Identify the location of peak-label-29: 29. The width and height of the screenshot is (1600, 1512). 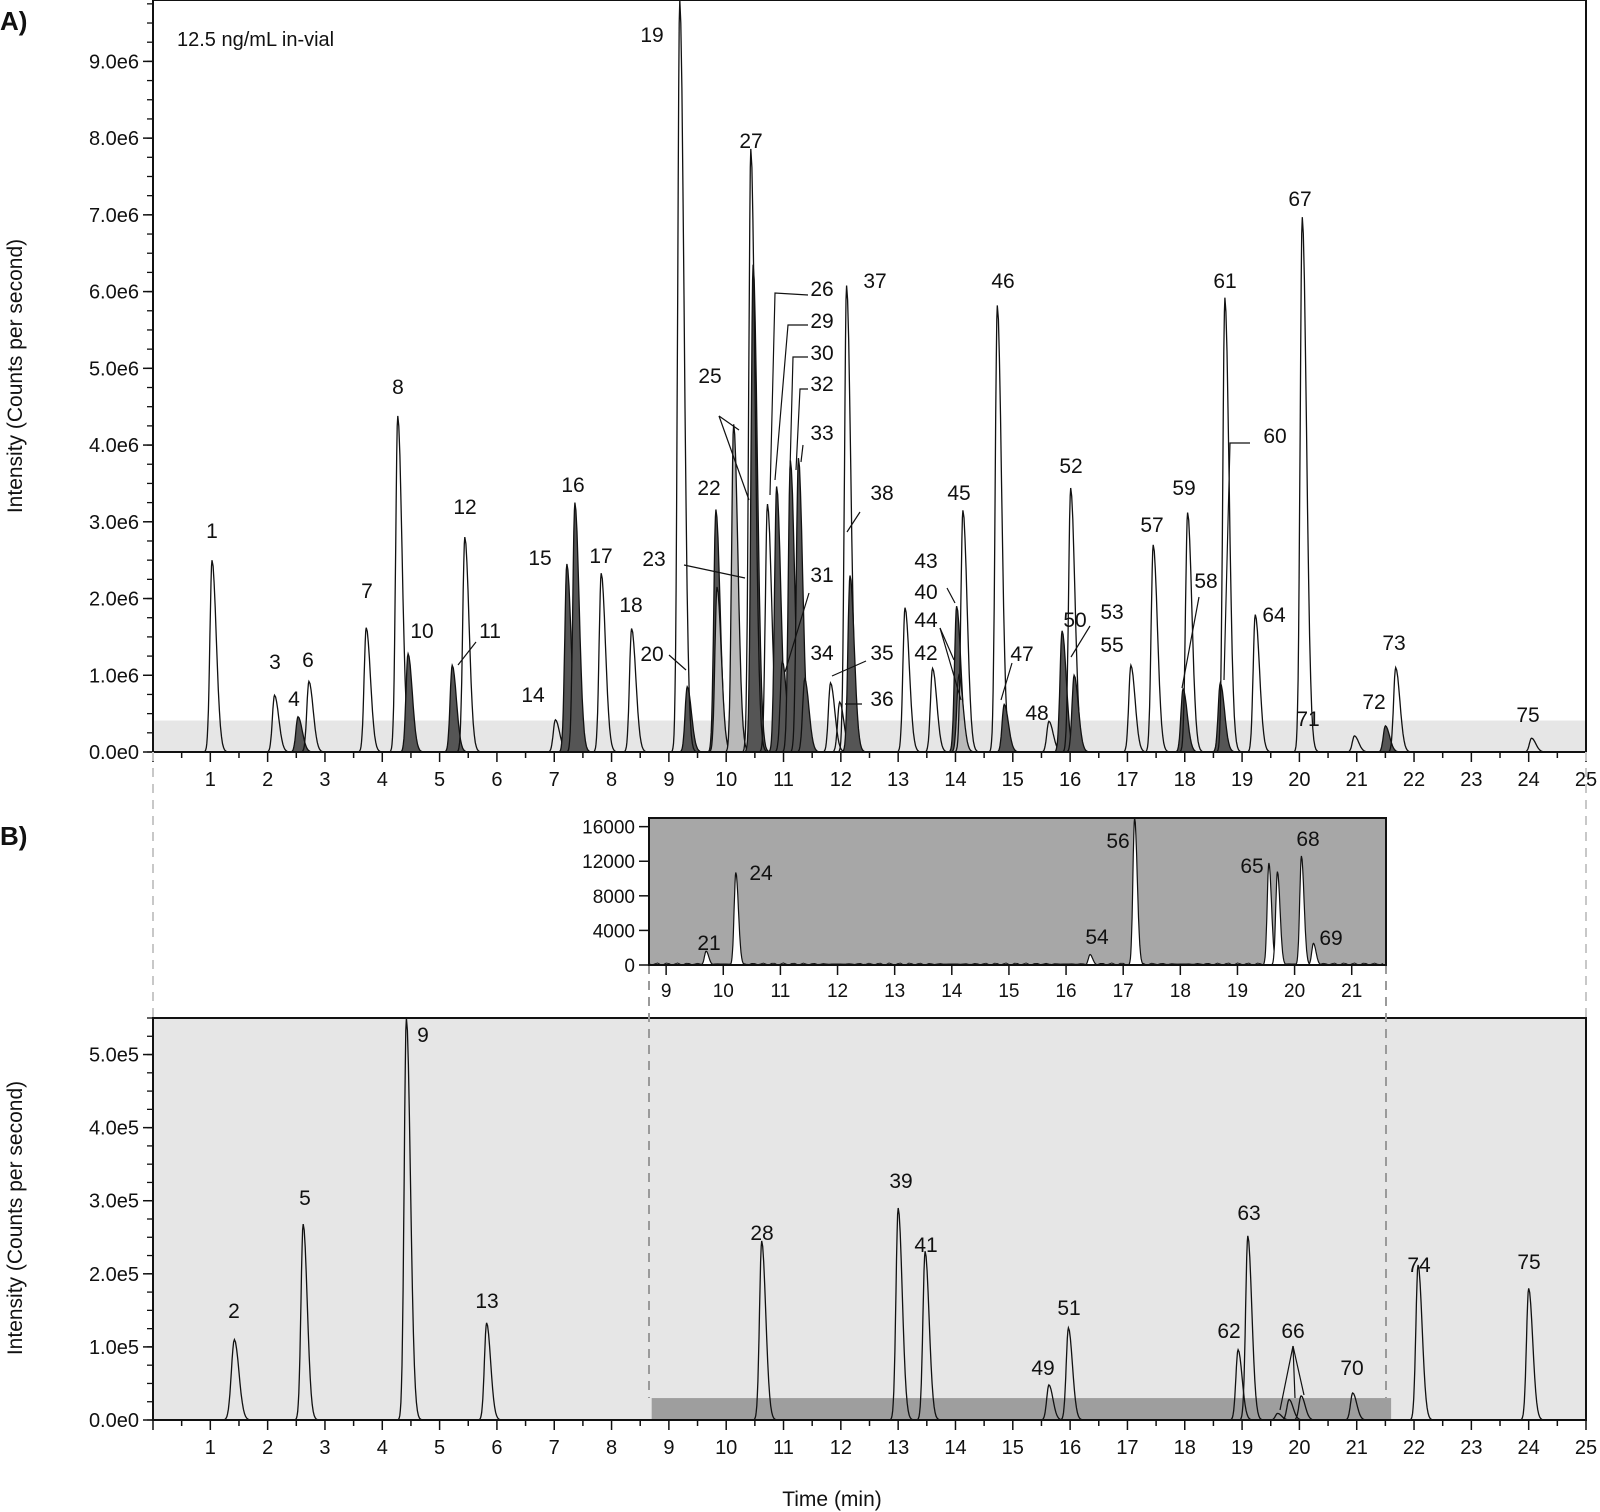
(821, 321).